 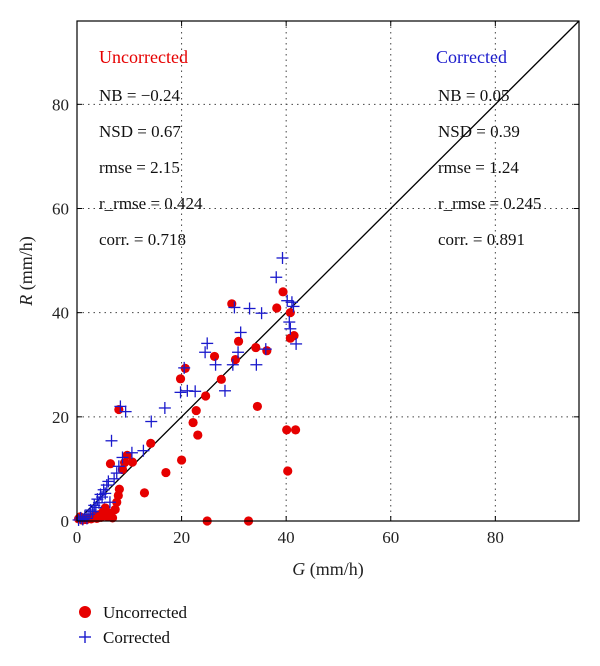 What do you see at coordinates (181, 537) in the screenshot?
I see `x-tick-label: 20` at bounding box center [181, 537].